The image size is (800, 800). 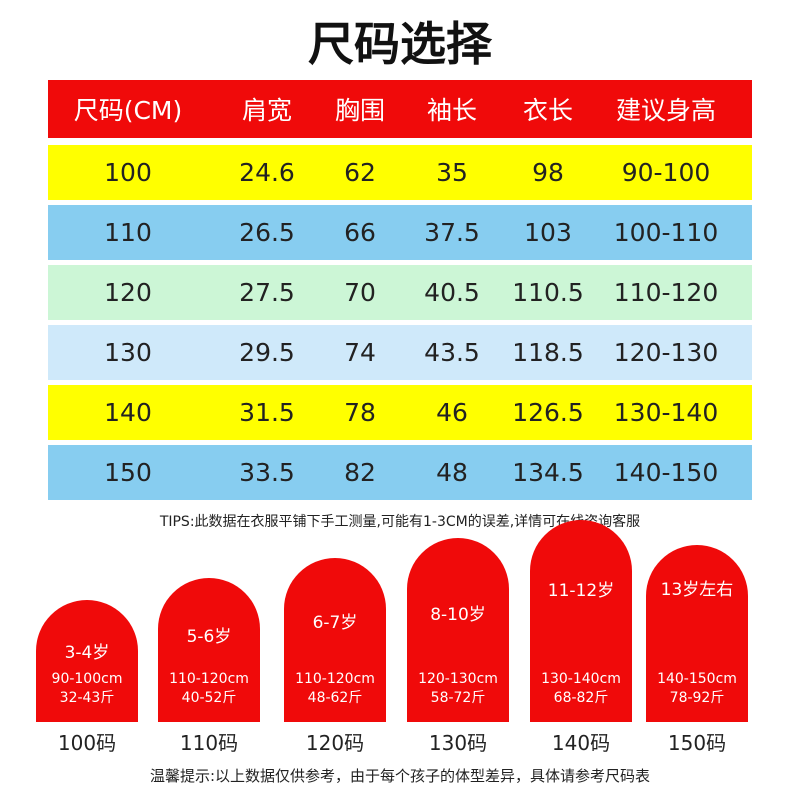 I want to click on badge-details: 140-150cm 78-92斤, so click(x=697, y=689).